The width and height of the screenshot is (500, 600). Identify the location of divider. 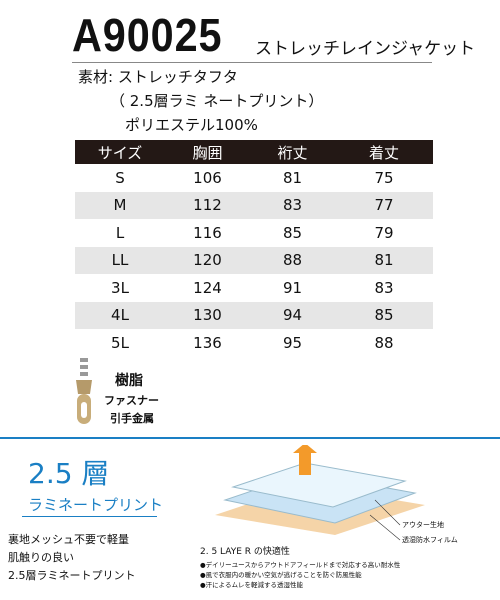
(250, 438).